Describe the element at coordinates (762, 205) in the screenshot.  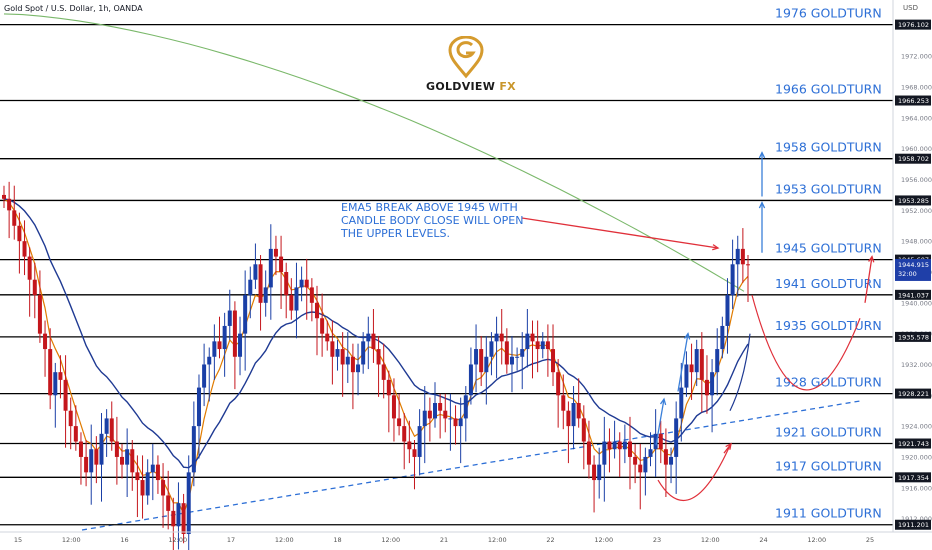
I see `arrow-up-1953-head` at that location.